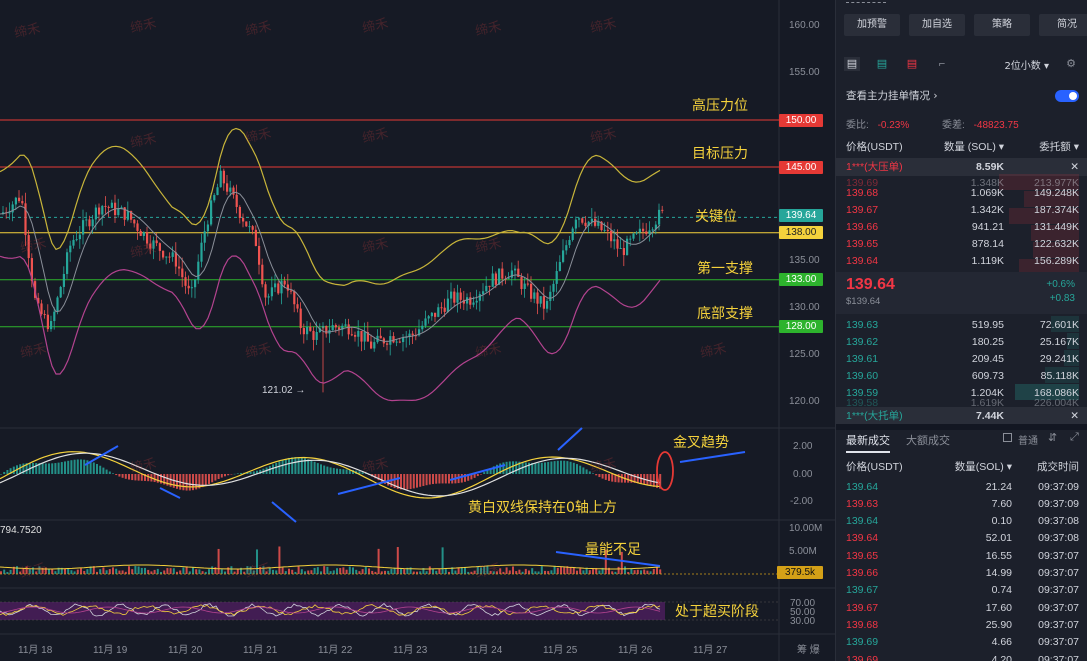 The width and height of the screenshot is (1087, 661). I want to click on big-bid-row, so click(961, 415).